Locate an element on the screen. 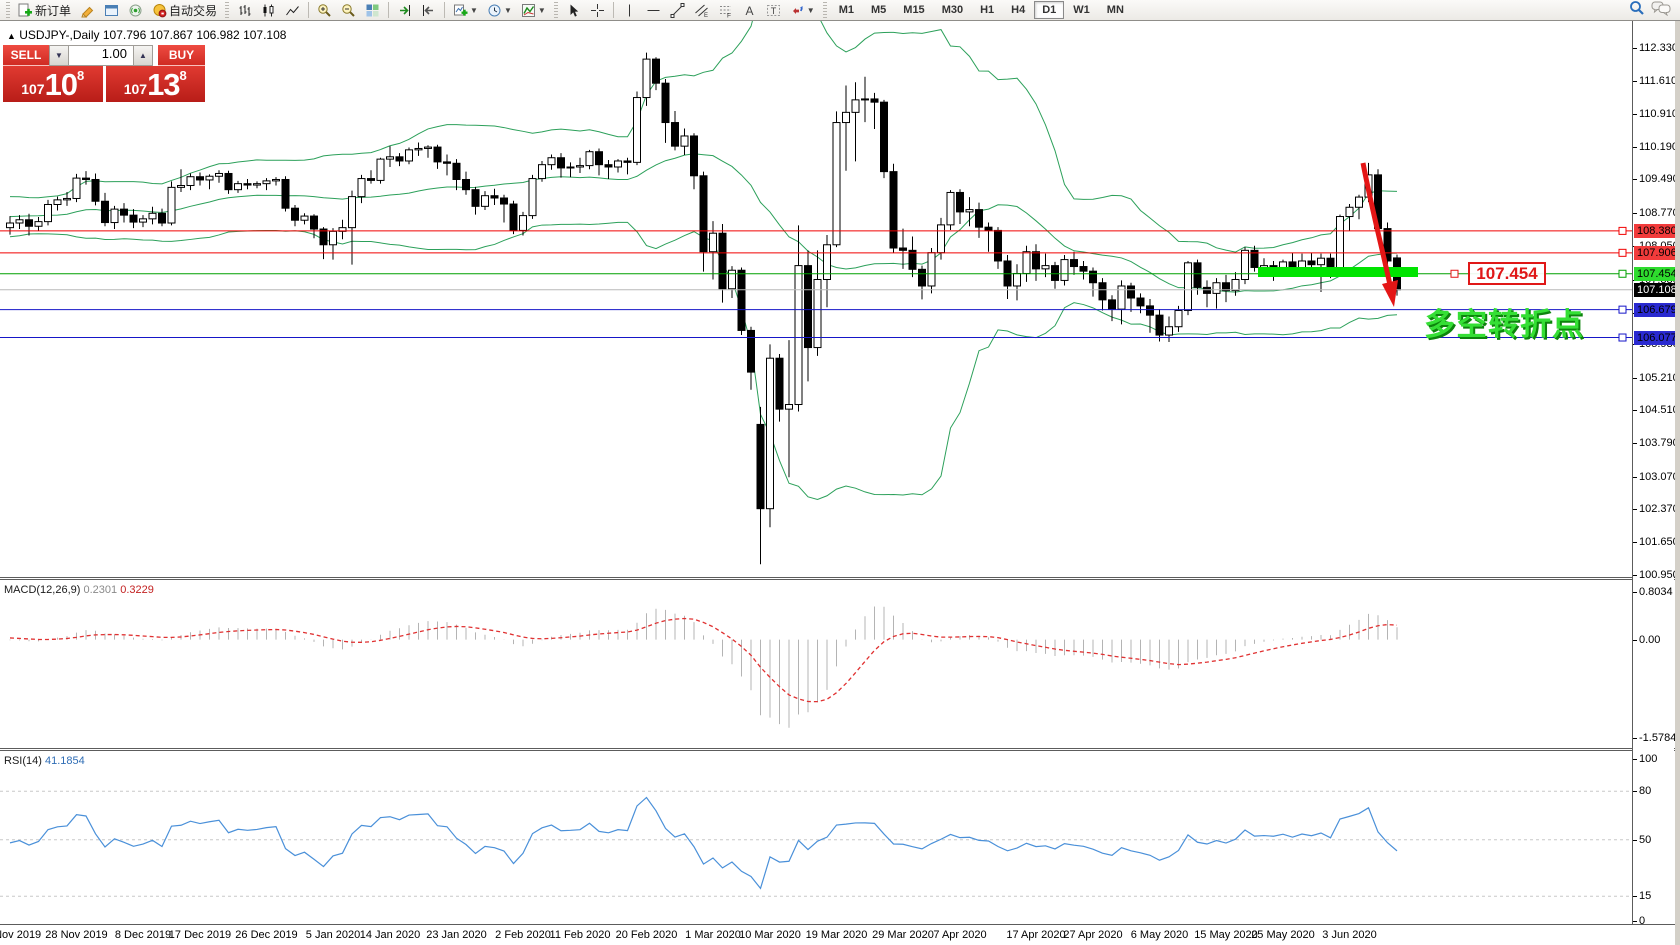 This screenshot has width=1680, height=945. date-label: 26 Dec 2019 is located at coordinates (266, 935).